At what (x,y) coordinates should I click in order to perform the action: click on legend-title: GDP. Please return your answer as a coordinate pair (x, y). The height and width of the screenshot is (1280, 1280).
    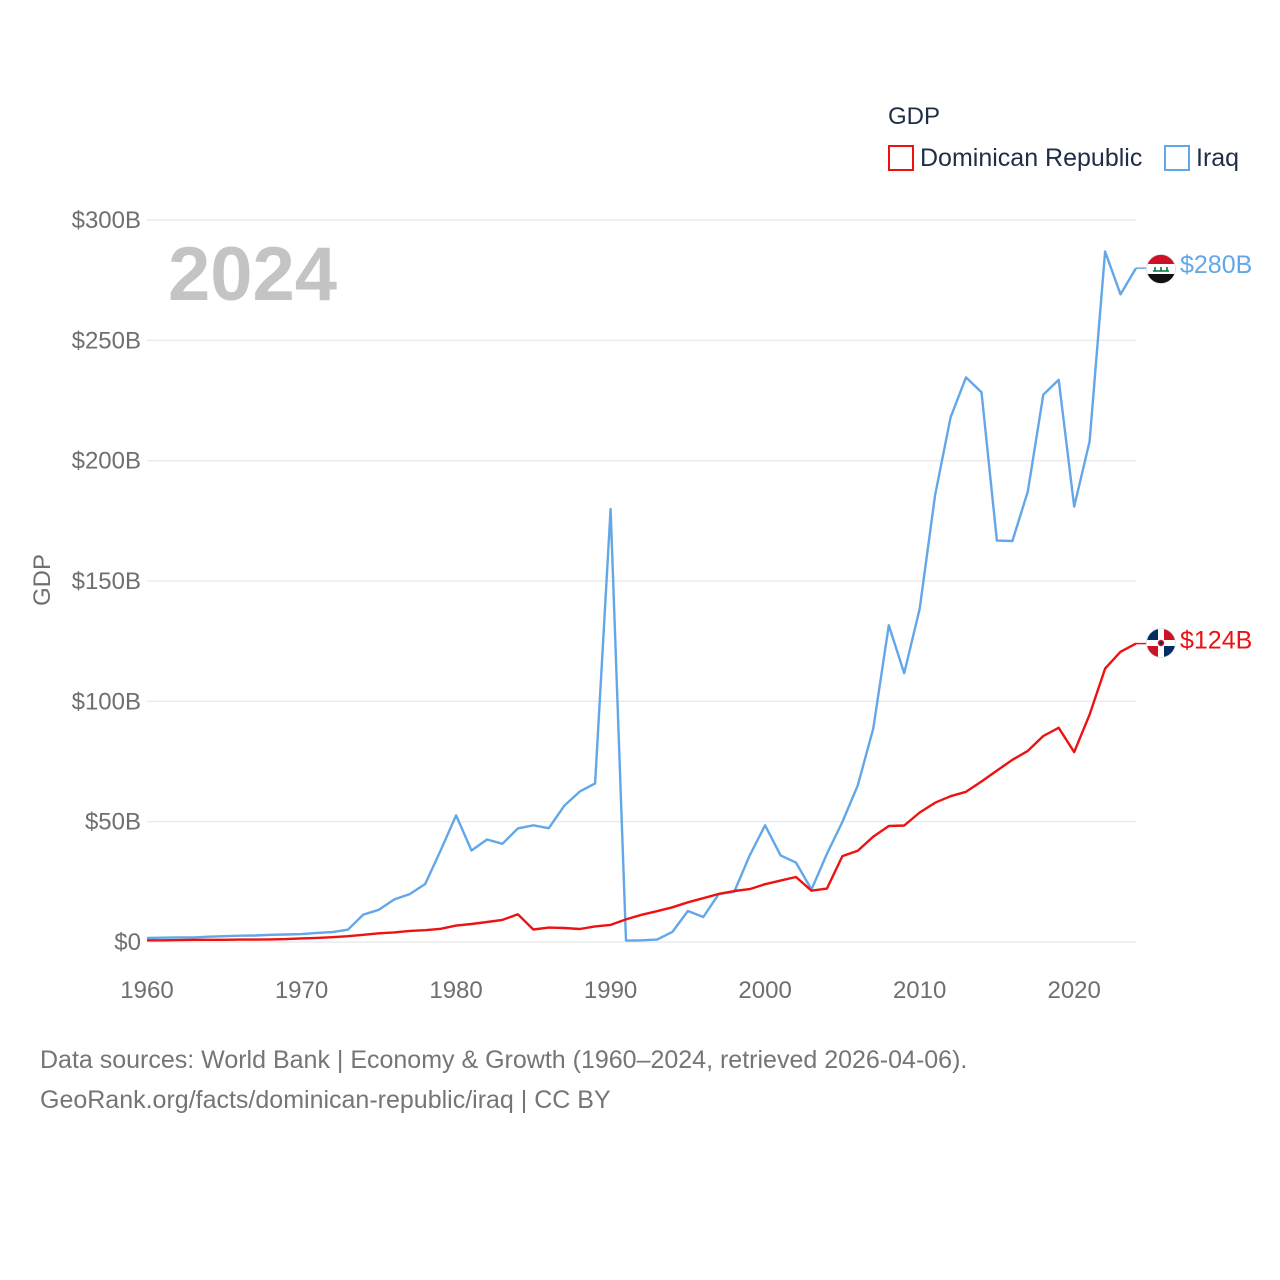
    Looking at the image, I should click on (914, 116).